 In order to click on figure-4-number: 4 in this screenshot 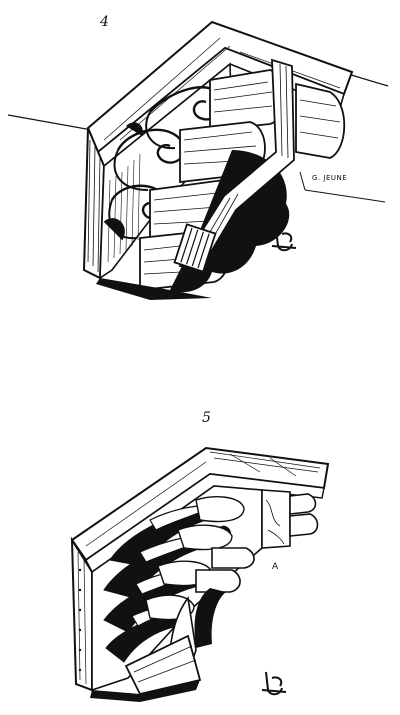, I will do `click(104, 22)`.